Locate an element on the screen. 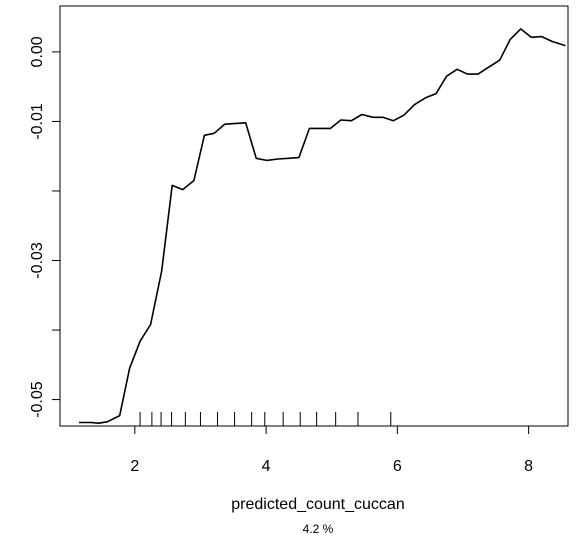  y-tick-label: -0.05 is located at coordinates (37, 399).